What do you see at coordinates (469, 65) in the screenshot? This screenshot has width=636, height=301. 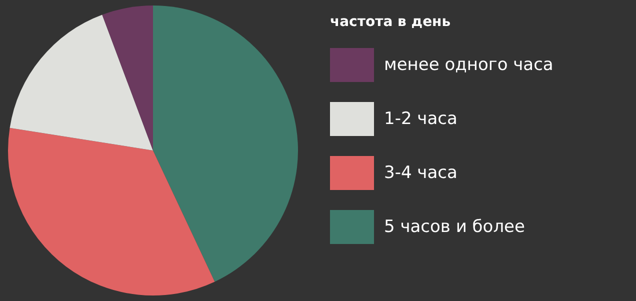 I see `legend-label: менее одного часа` at bounding box center [469, 65].